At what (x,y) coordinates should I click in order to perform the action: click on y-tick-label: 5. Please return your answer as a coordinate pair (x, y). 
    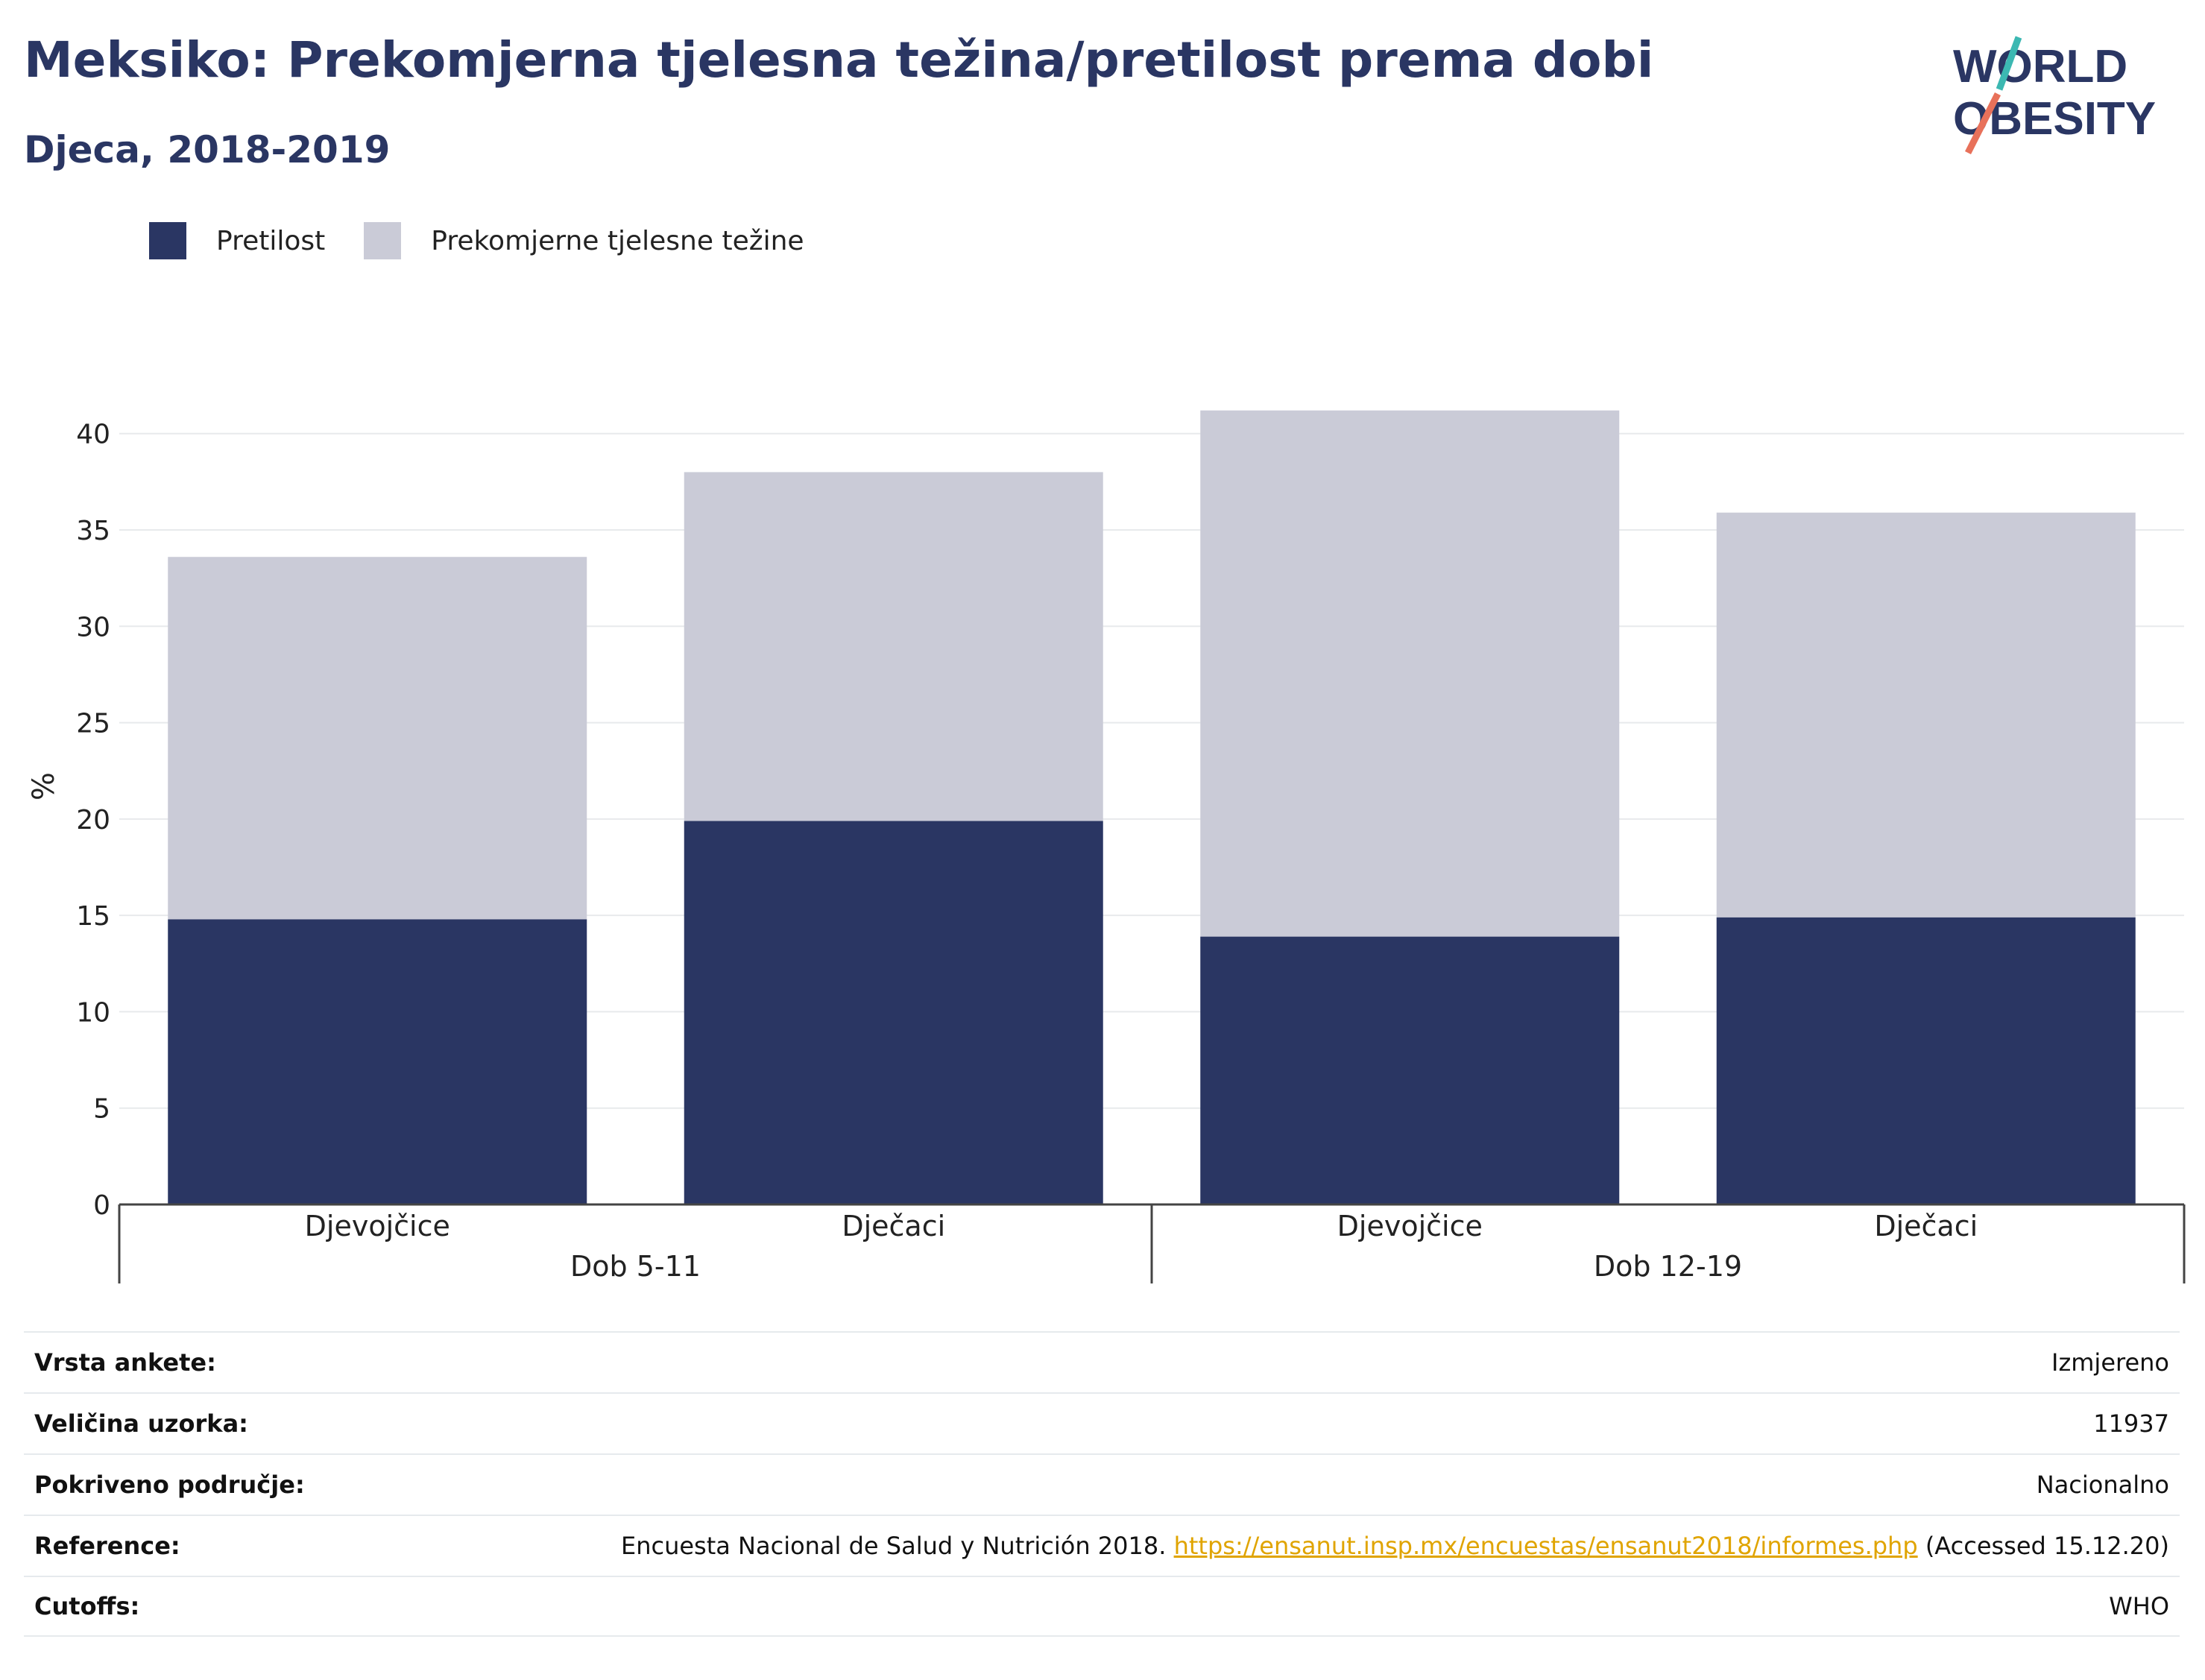
    Looking at the image, I should click on (101, 1109).